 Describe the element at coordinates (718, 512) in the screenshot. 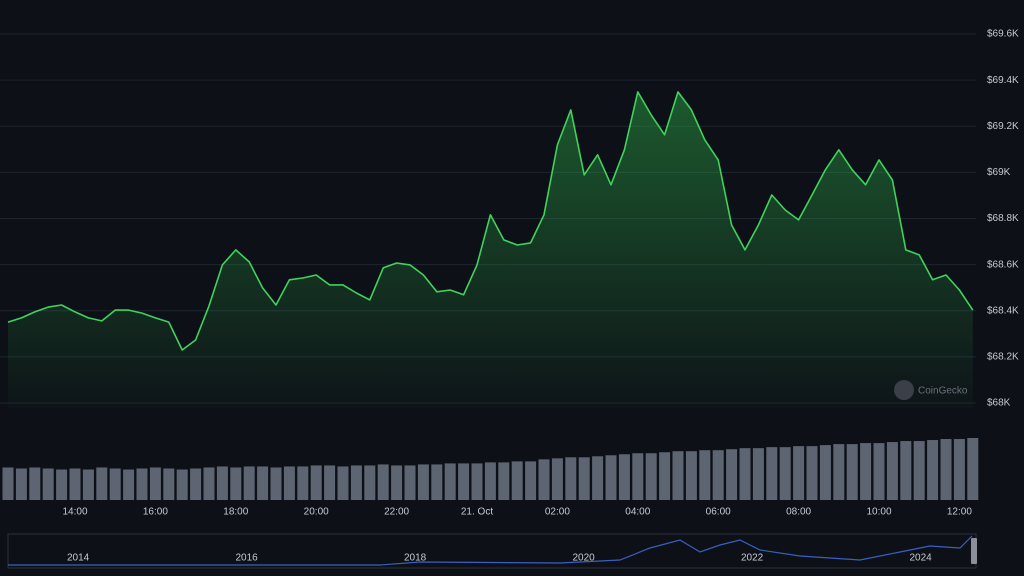

I see `x-tick-label: 06:00` at that location.